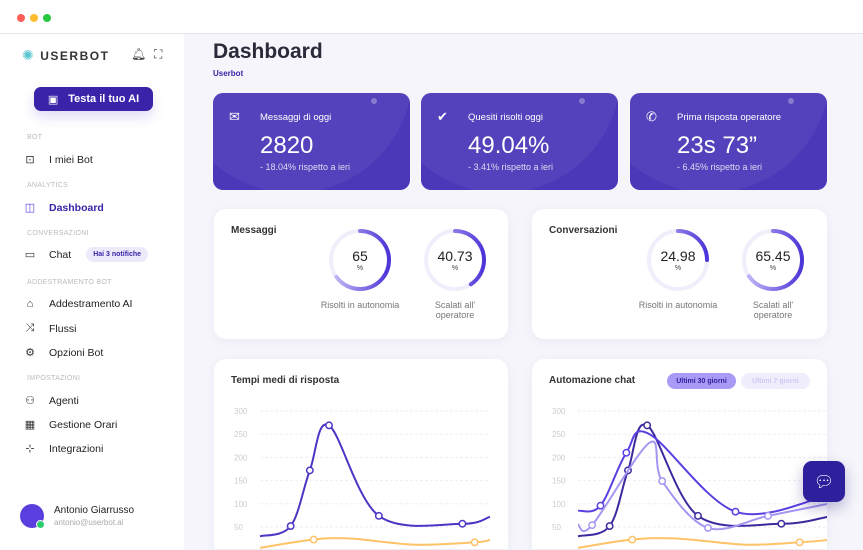 Image resolution: width=863 pixels, height=550 pixels. What do you see at coordinates (241, 481) in the screenshot?
I see `y-tick-label: 150` at bounding box center [241, 481].